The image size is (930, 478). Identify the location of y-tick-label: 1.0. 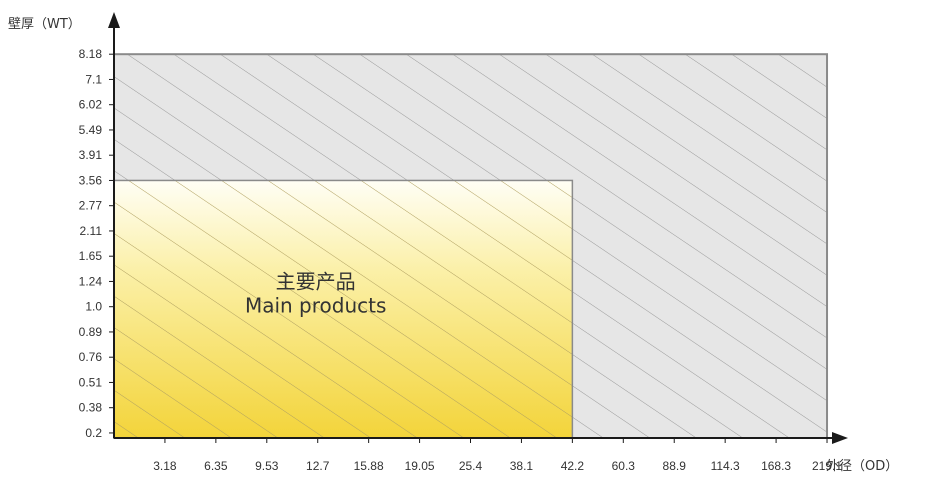
(93, 307).